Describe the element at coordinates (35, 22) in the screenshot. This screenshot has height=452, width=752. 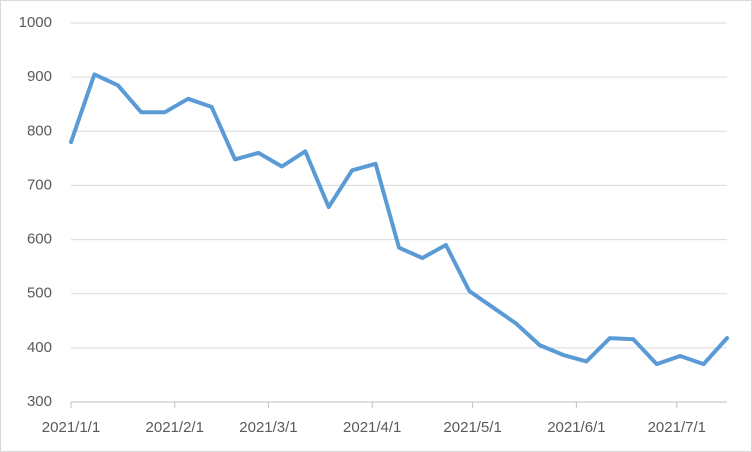
I see `y-tick-label: 1000` at that location.